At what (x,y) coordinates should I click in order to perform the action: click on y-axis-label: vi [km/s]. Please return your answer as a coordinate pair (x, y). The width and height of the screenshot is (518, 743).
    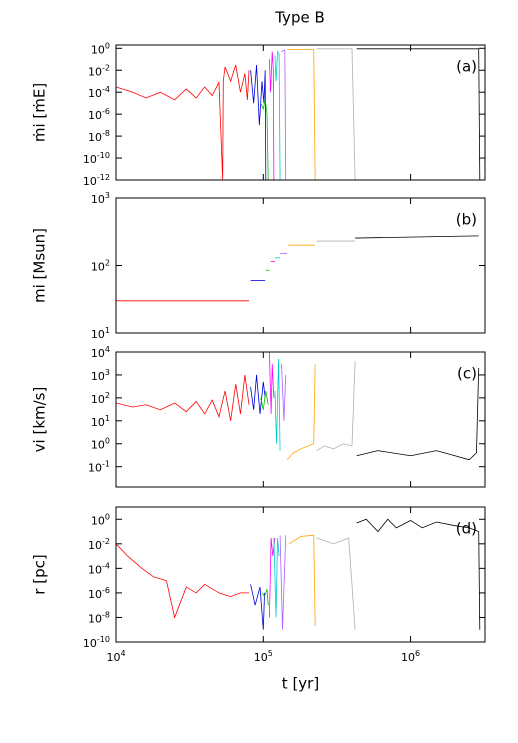
    Looking at the image, I should click on (40, 420).